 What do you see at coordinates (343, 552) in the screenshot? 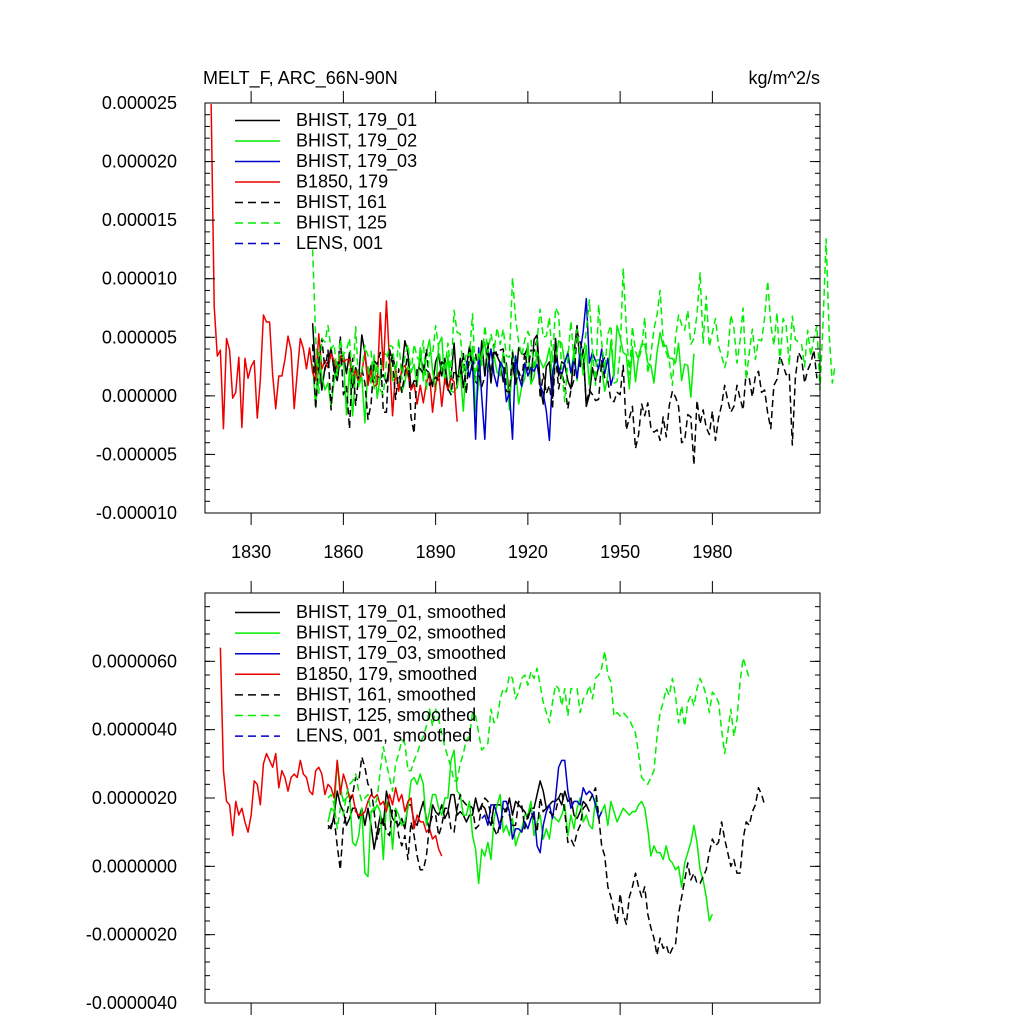
I see `top-x-tick-label: 1860` at bounding box center [343, 552].